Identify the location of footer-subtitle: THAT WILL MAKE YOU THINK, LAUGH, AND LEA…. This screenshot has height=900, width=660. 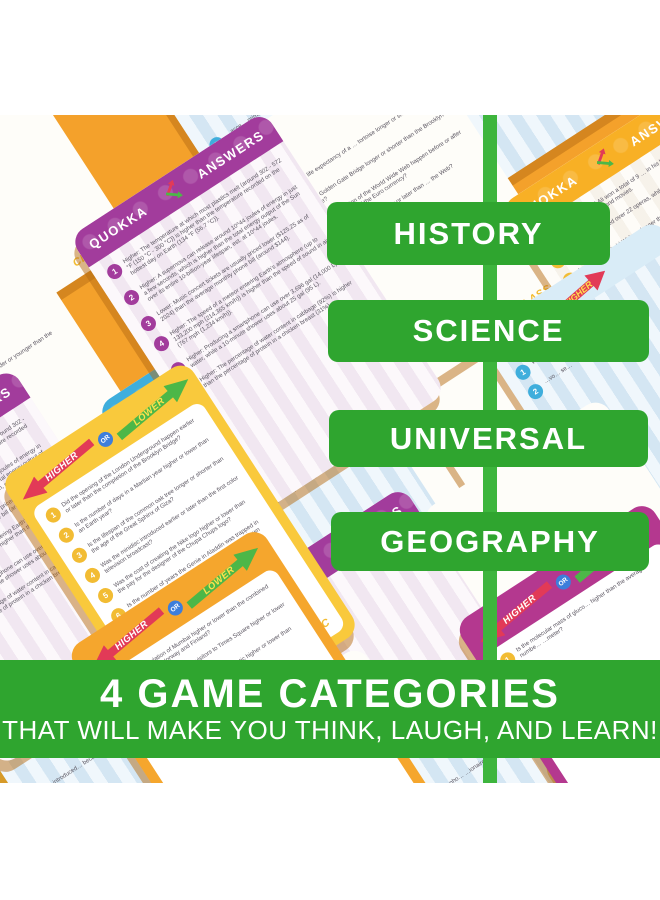
(330, 730).